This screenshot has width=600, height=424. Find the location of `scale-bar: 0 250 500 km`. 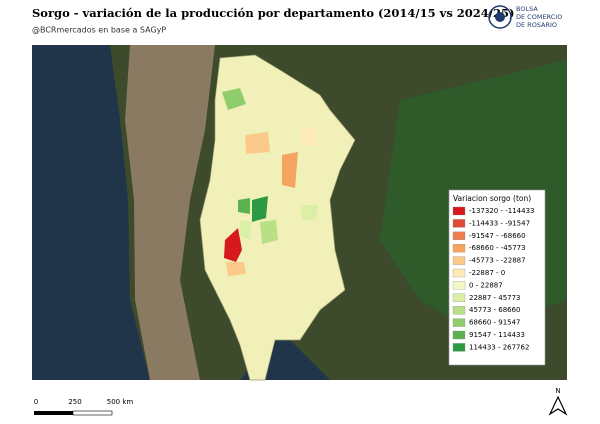

scale-bar: 0 250 500 km is located at coordinates (84, 407).